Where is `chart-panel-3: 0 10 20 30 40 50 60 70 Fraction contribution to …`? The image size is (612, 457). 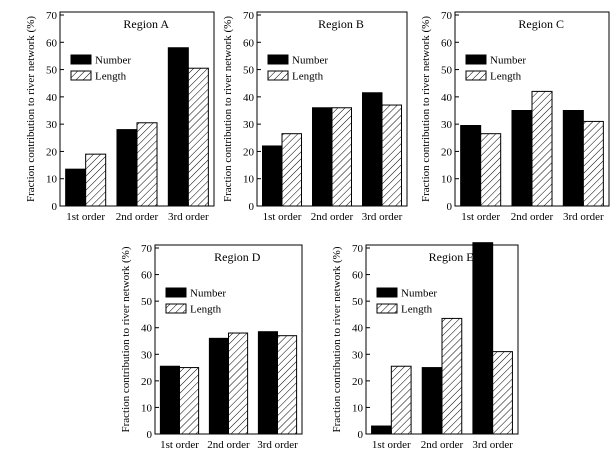
chart-panel-3: 0 10 20 30 40 50 60 70 Fraction contribution to … is located at coordinates (515, 116).